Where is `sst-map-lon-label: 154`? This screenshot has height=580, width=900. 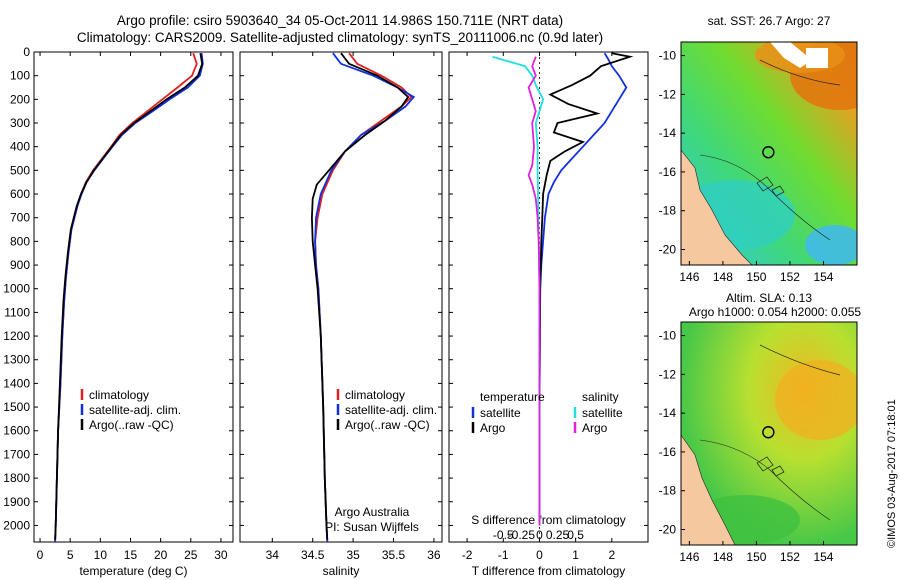 sst-map-lon-label: 154 is located at coordinates (823, 277).